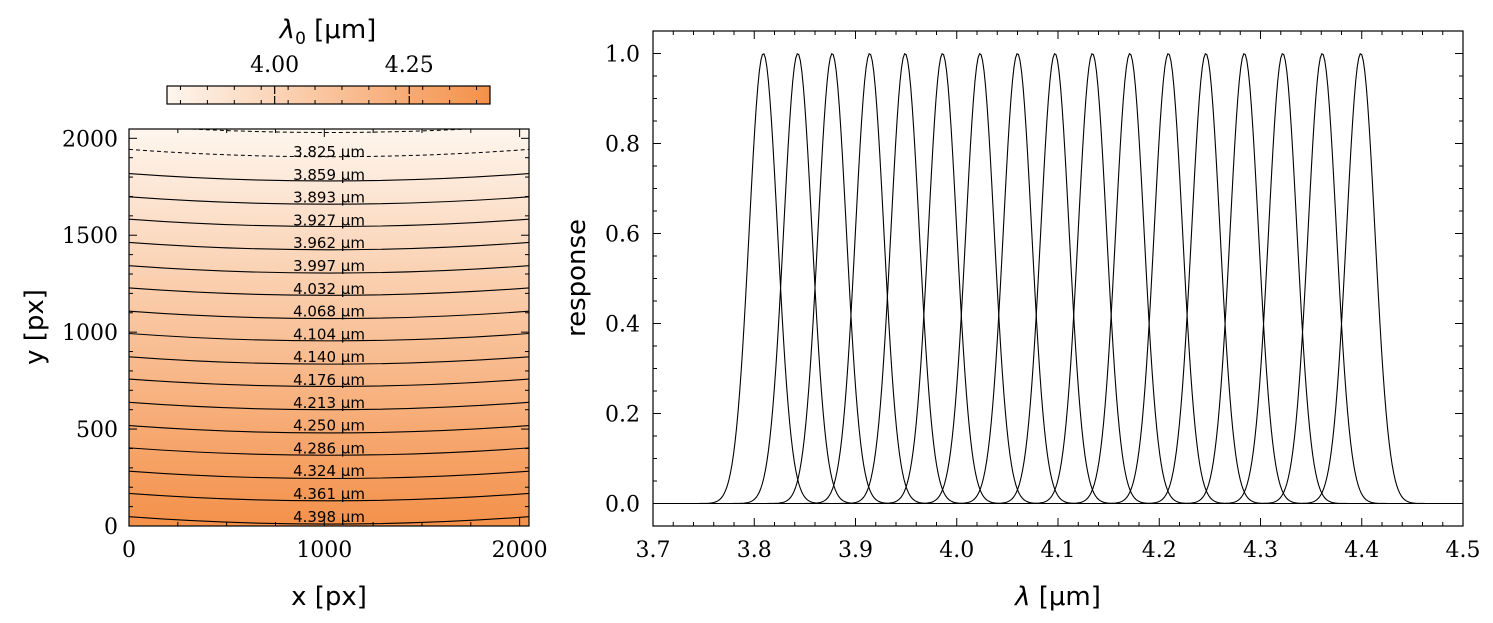  I want to click on response-y-tick-label: 1.0, so click(622, 55).